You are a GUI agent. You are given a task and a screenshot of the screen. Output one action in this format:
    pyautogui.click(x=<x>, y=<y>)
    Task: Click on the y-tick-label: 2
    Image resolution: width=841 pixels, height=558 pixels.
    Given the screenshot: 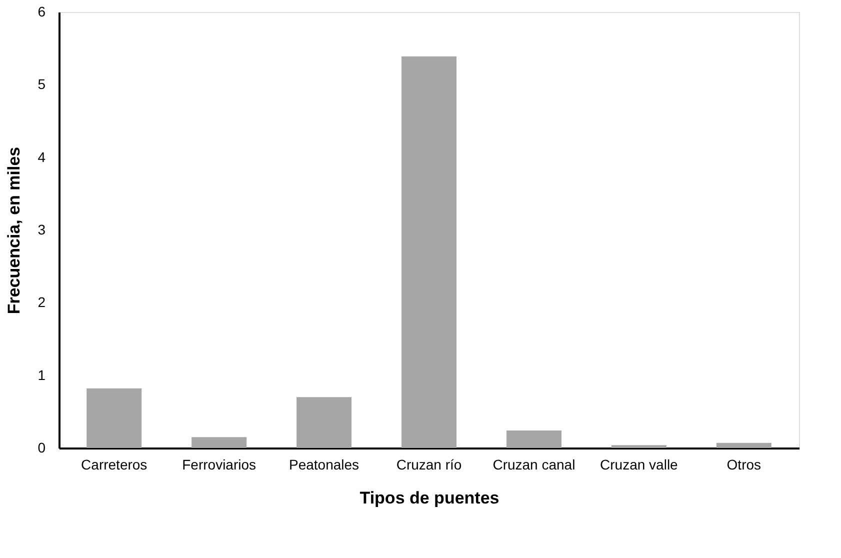 What is the action you would take?
    pyautogui.click(x=42, y=302)
    